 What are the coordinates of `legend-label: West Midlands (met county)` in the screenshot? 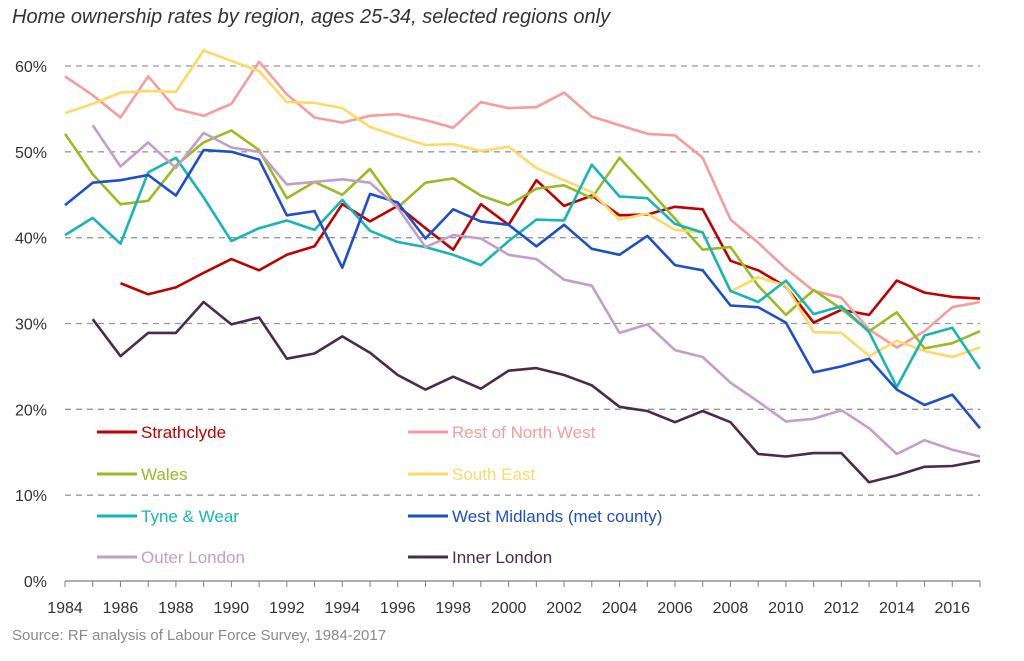 It's located at (557, 516).